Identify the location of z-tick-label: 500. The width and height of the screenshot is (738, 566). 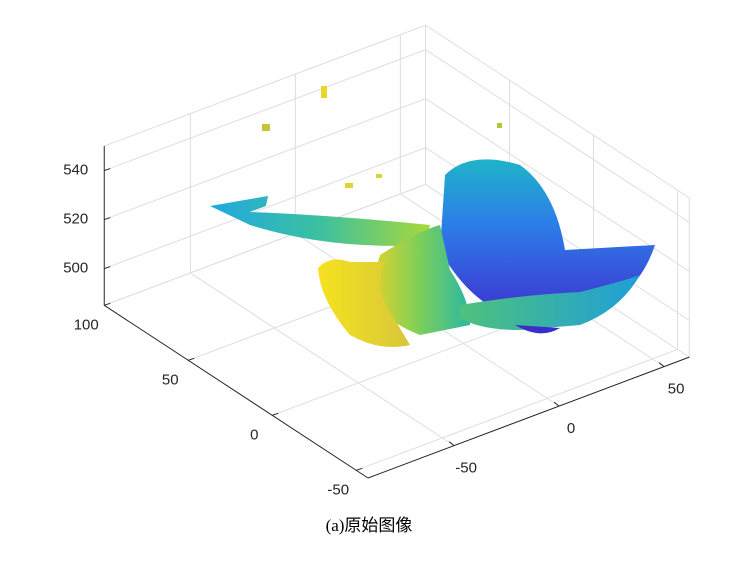
(75, 268).